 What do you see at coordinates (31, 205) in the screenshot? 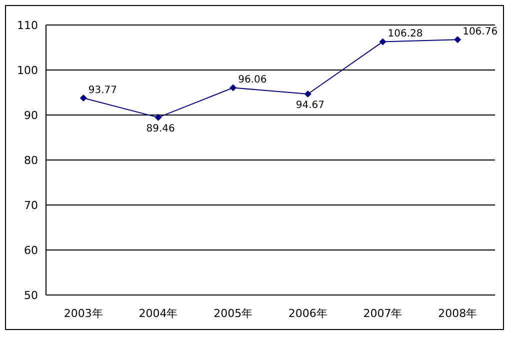
I see `y-tick-label: 70` at bounding box center [31, 205].